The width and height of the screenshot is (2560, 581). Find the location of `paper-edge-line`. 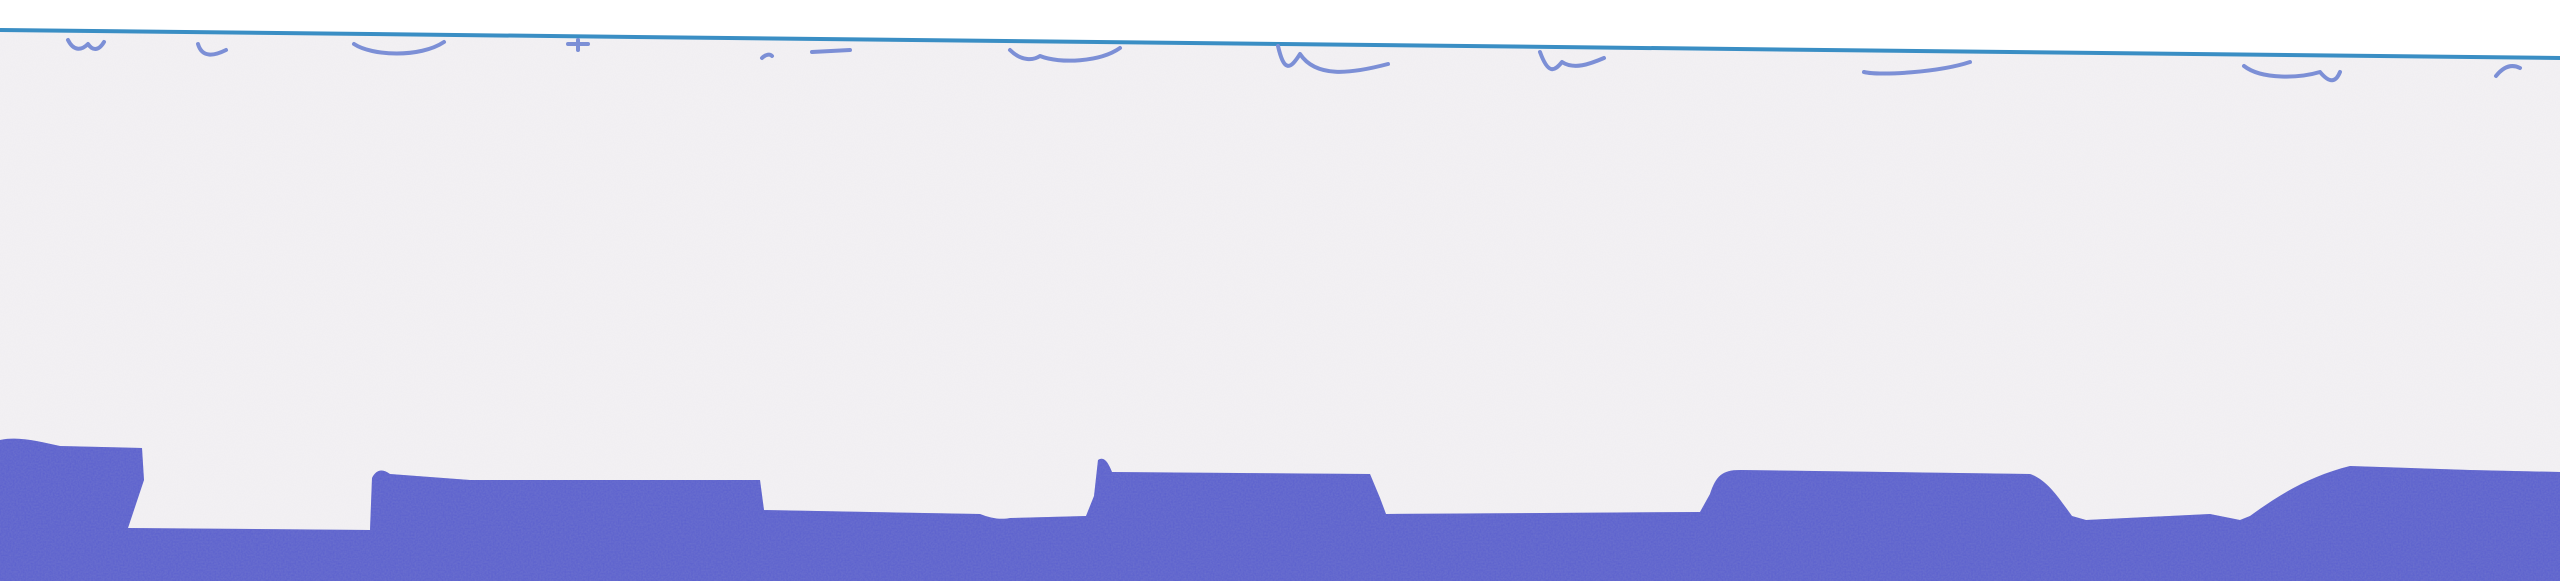

paper-edge-line is located at coordinates (1280, 44).